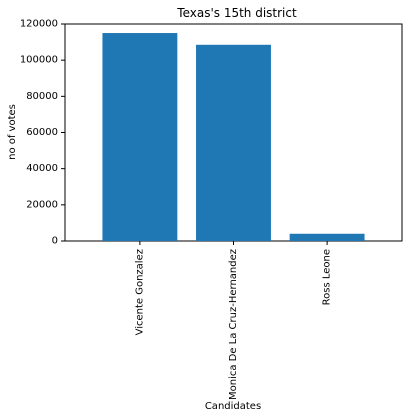 This screenshot has width=408, height=419. Describe the element at coordinates (42, 204) in the screenshot. I see `y-tick-label-1: 20000` at that location.